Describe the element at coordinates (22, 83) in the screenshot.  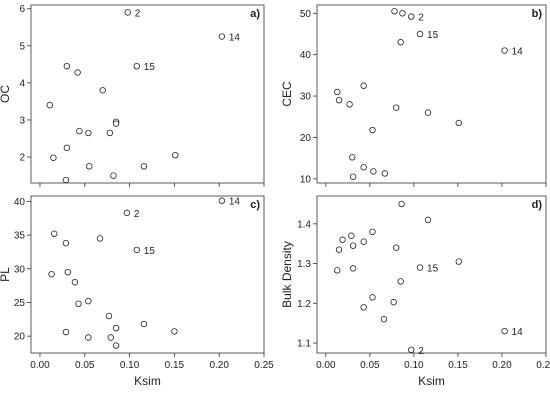
I see `y-tick-label: 4` at that location.